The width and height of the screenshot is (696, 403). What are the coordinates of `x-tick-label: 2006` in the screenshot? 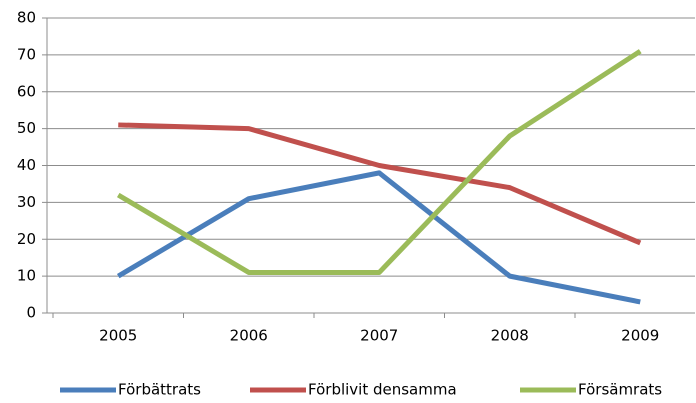 It's located at (249, 336).